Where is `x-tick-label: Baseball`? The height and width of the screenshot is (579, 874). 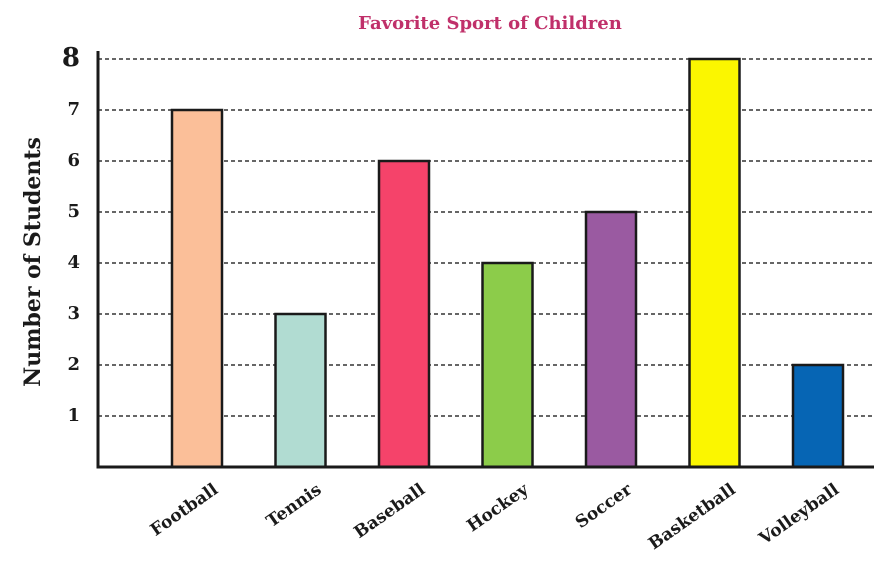
x-tick-label: Baseball is located at coordinates (390, 510).